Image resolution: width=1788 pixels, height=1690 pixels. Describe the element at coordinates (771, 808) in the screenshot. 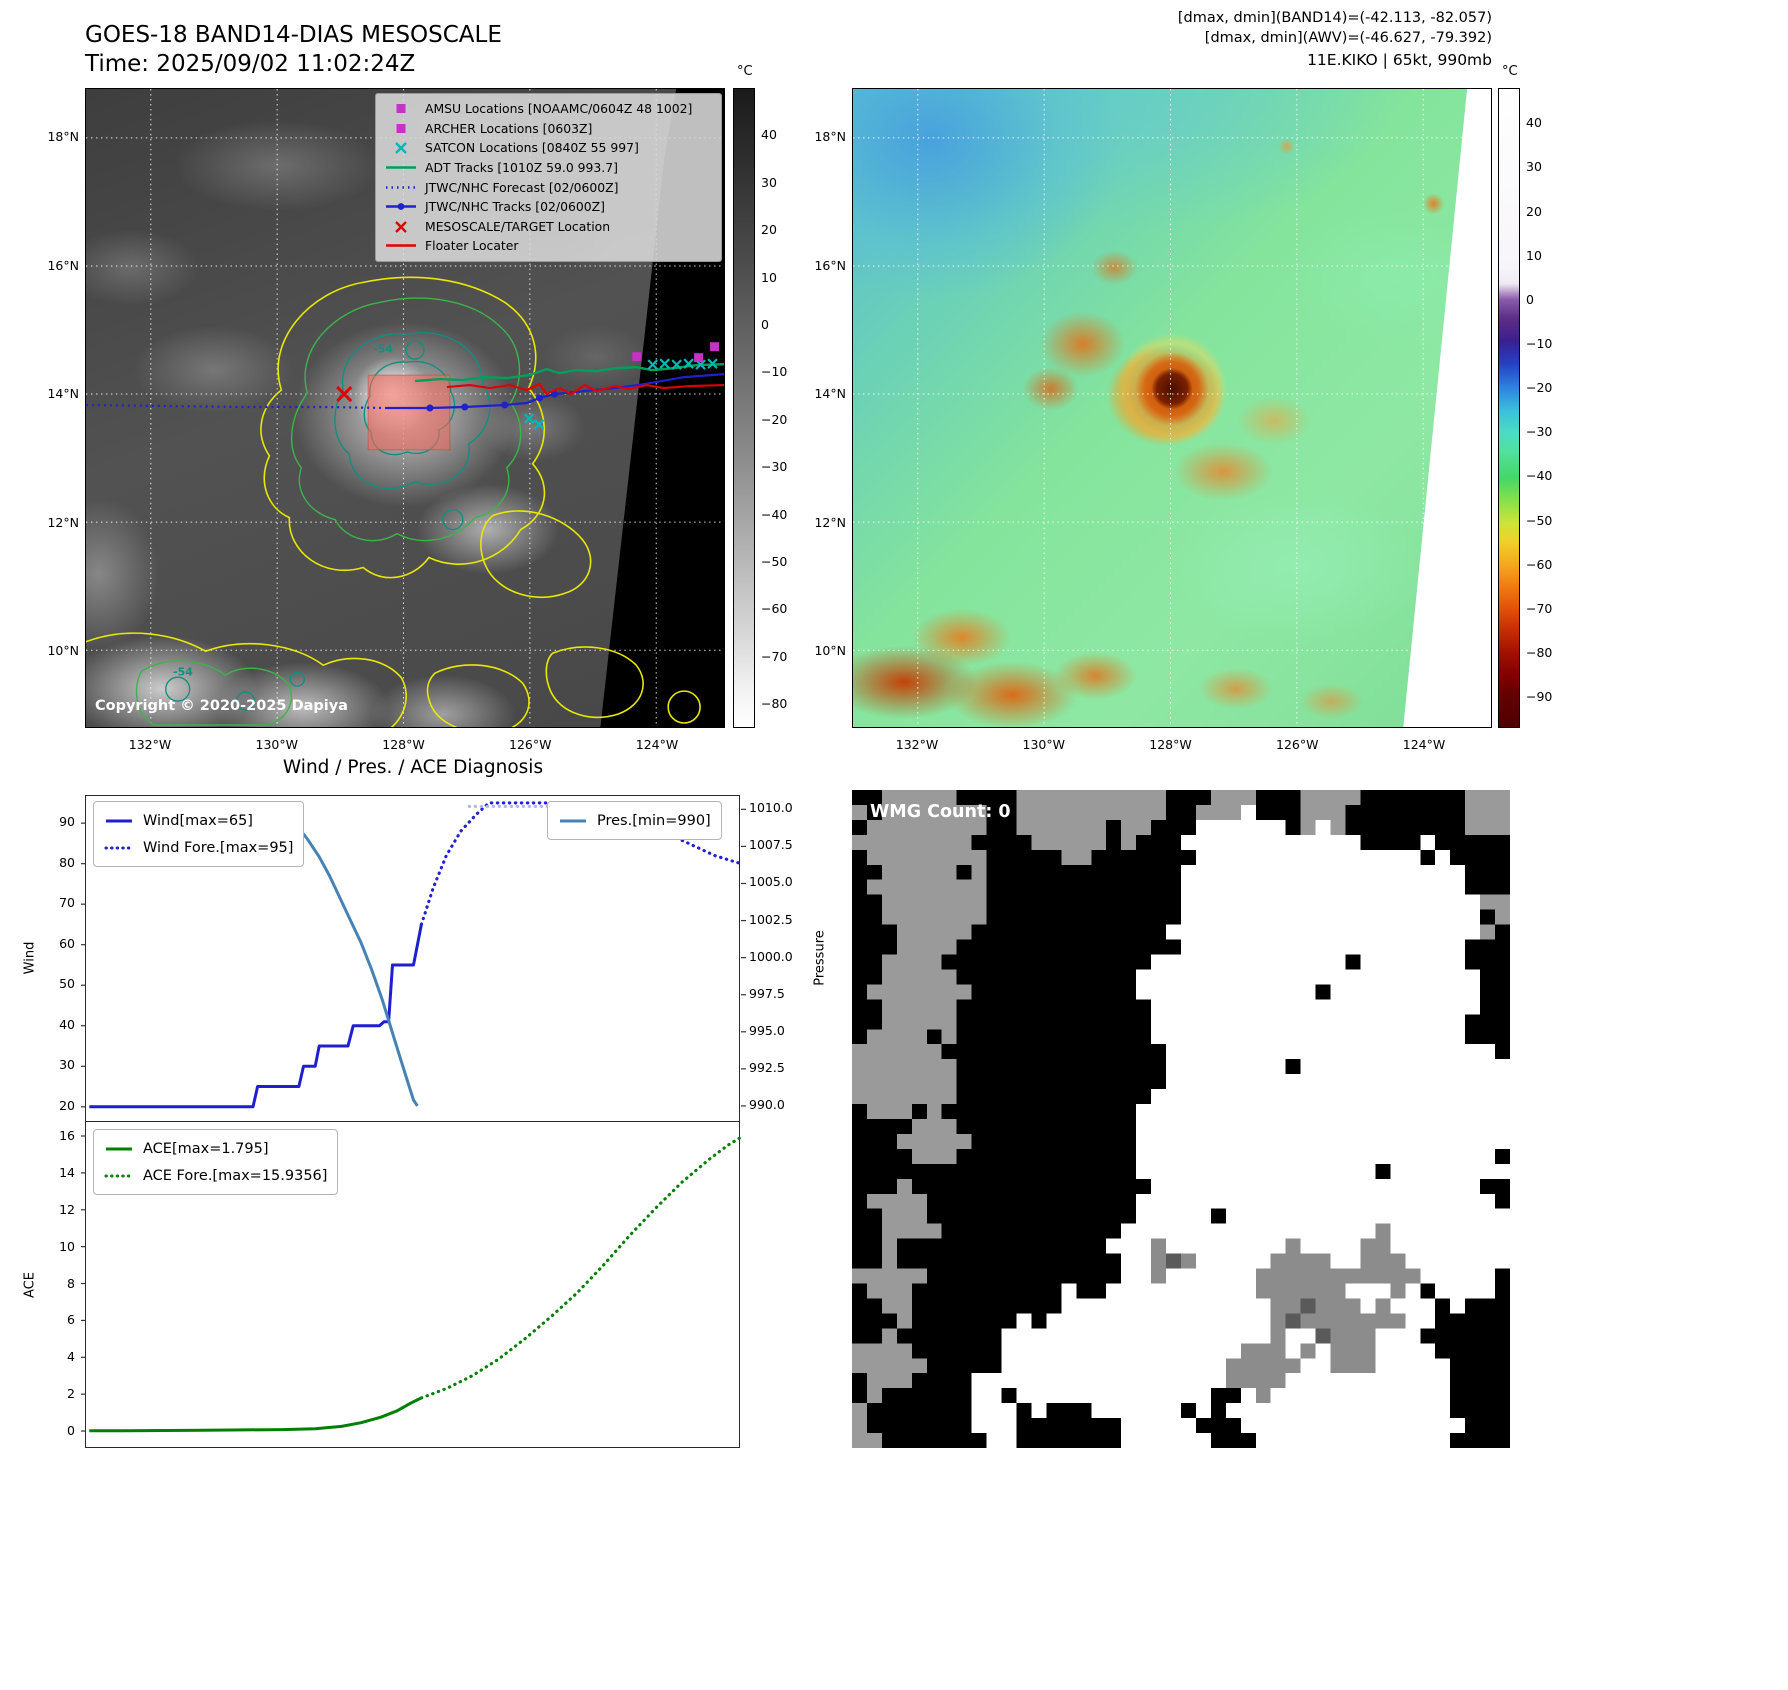

I see `pressure-ytick-label: 1010.0` at that location.